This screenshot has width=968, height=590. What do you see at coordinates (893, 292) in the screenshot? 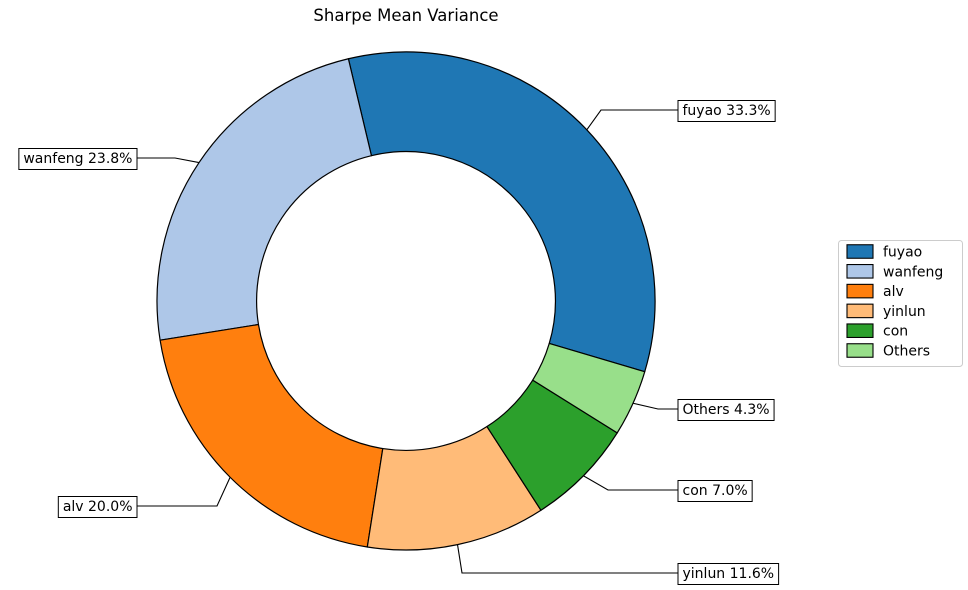
I see `legend-label-alv: alv` at bounding box center [893, 292].